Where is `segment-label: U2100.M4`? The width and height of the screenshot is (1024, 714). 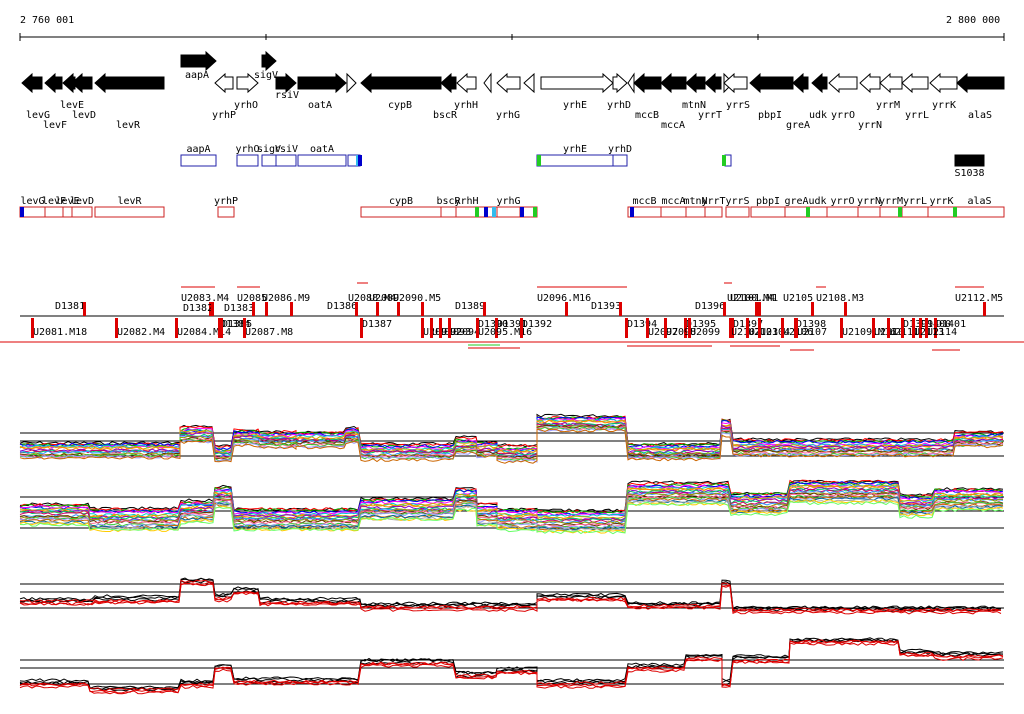
segment-label: U2100.M4 is located at coordinates (751, 298).